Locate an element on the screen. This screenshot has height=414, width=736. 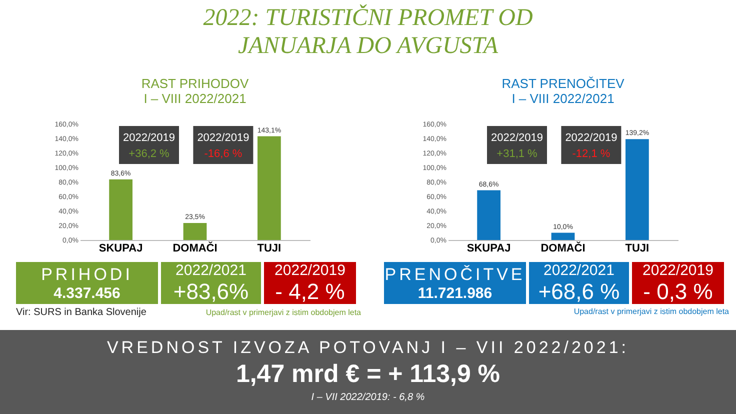
annotation: +36,2 % is located at coordinates (149, 154).